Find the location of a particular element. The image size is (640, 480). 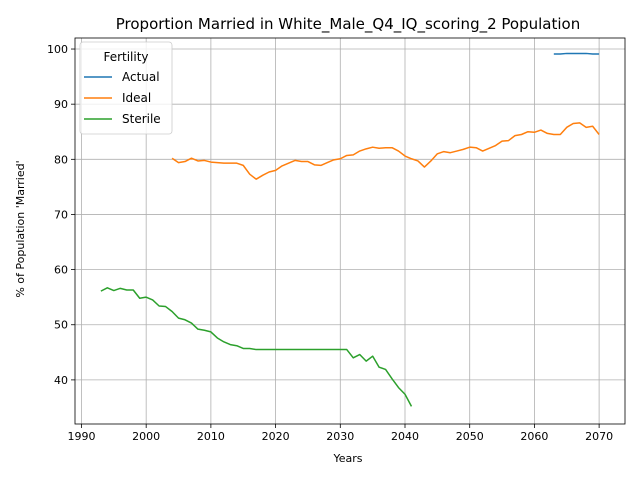

y-axis-label: % of Population 'Married' is located at coordinates (20, 228).